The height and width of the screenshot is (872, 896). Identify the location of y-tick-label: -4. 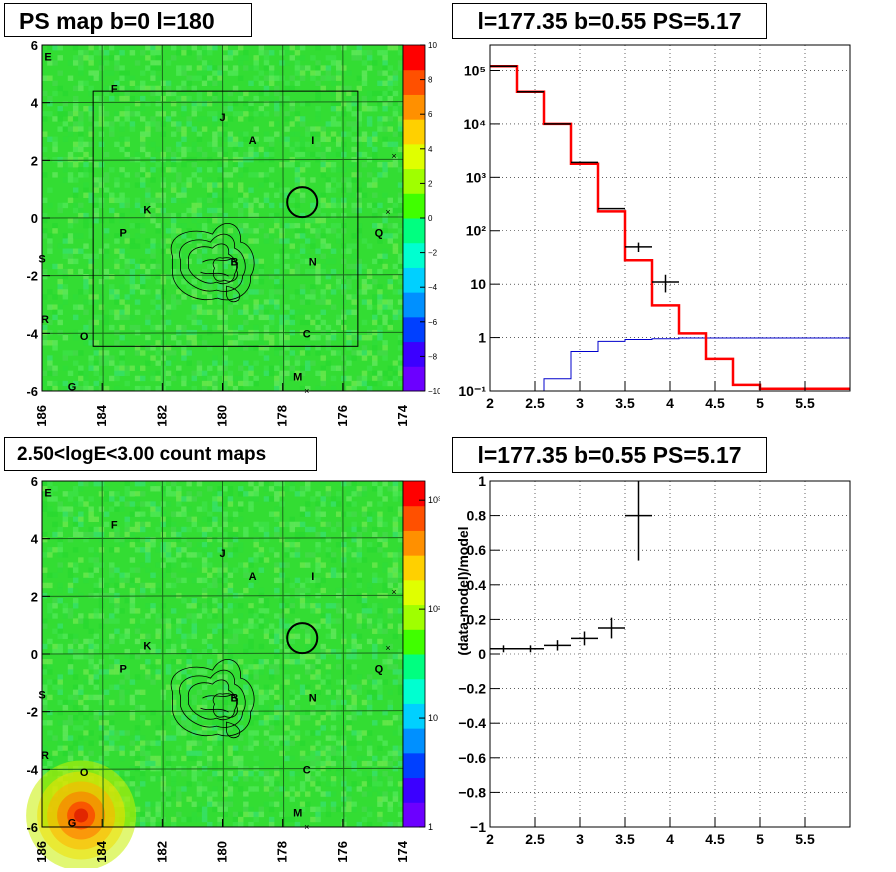
(32, 769).